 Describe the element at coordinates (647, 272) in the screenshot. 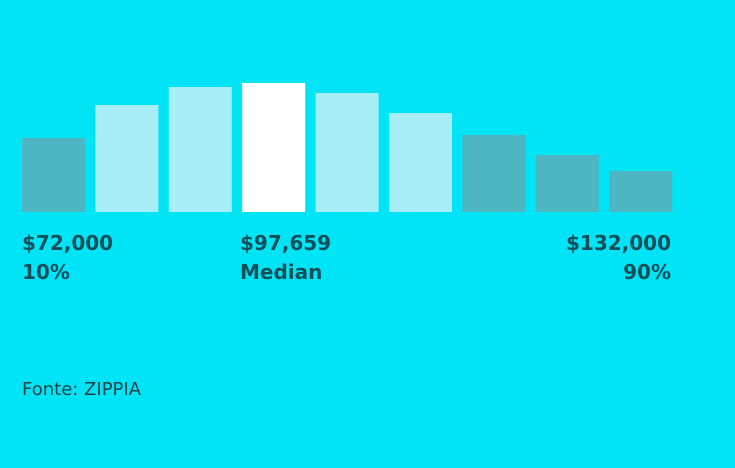

I see `percentile-90-caption: 90%` at that location.